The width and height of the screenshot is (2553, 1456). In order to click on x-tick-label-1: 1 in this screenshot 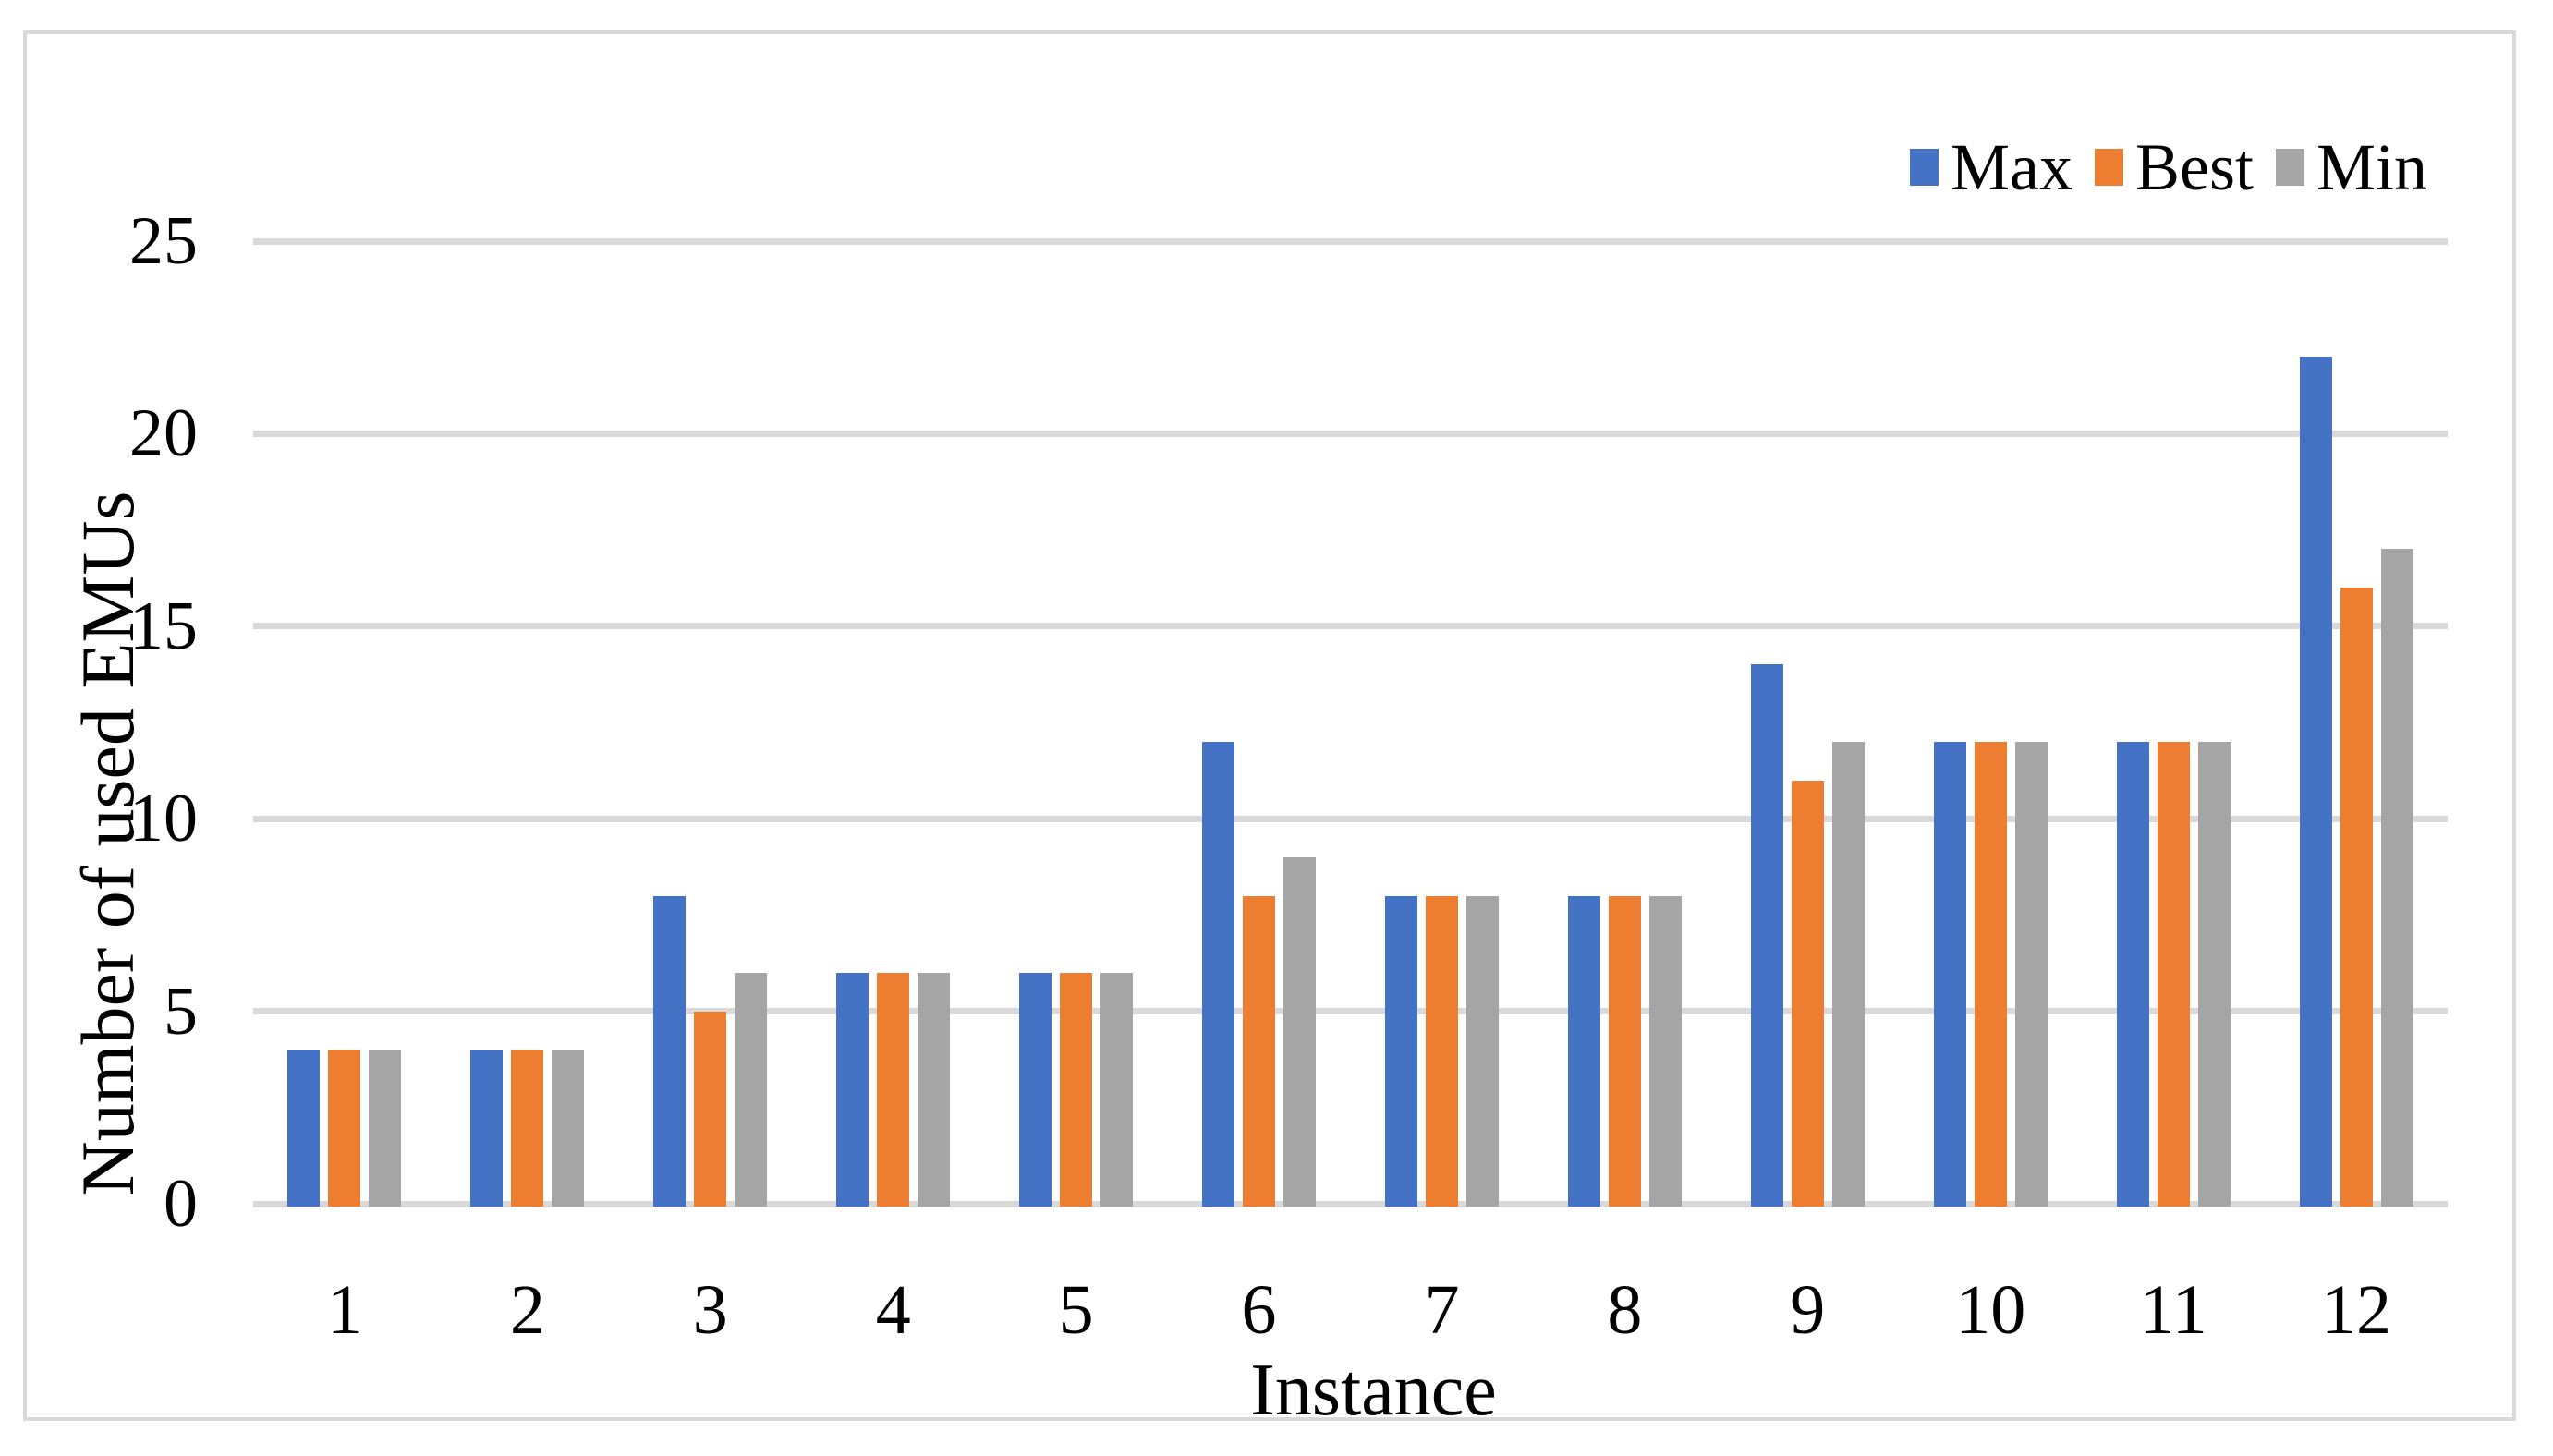, I will do `click(344, 1310)`.